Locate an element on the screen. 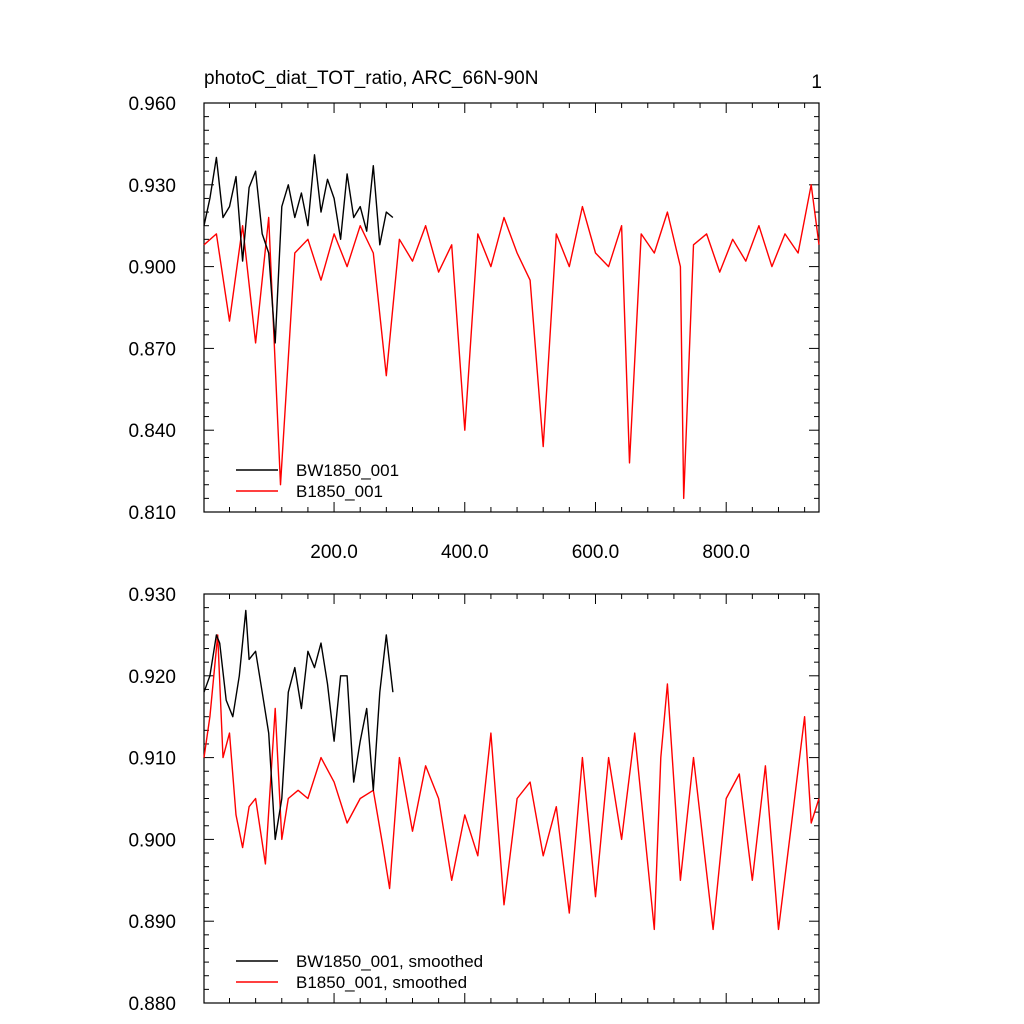  bottom-y-tick-label: 0.880 is located at coordinates (152, 1004).